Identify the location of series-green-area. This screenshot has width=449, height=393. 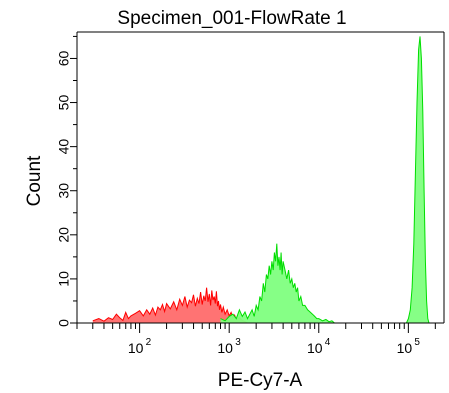
(277, 283).